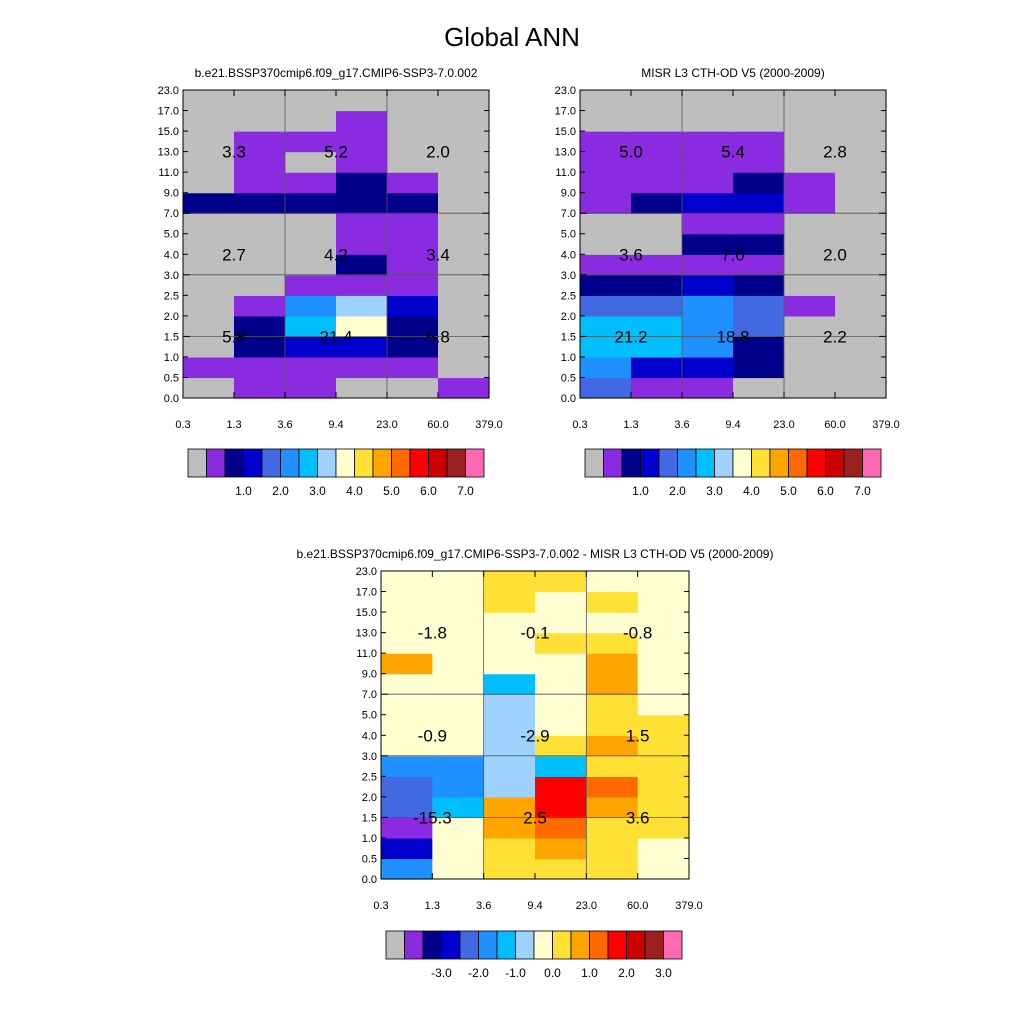 Image resolution: width=1024 pixels, height=1024 pixels. What do you see at coordinates (366, 654) in the screenshot?
I see `y-tick-label: 11.0` at bounding box center [366, 654].